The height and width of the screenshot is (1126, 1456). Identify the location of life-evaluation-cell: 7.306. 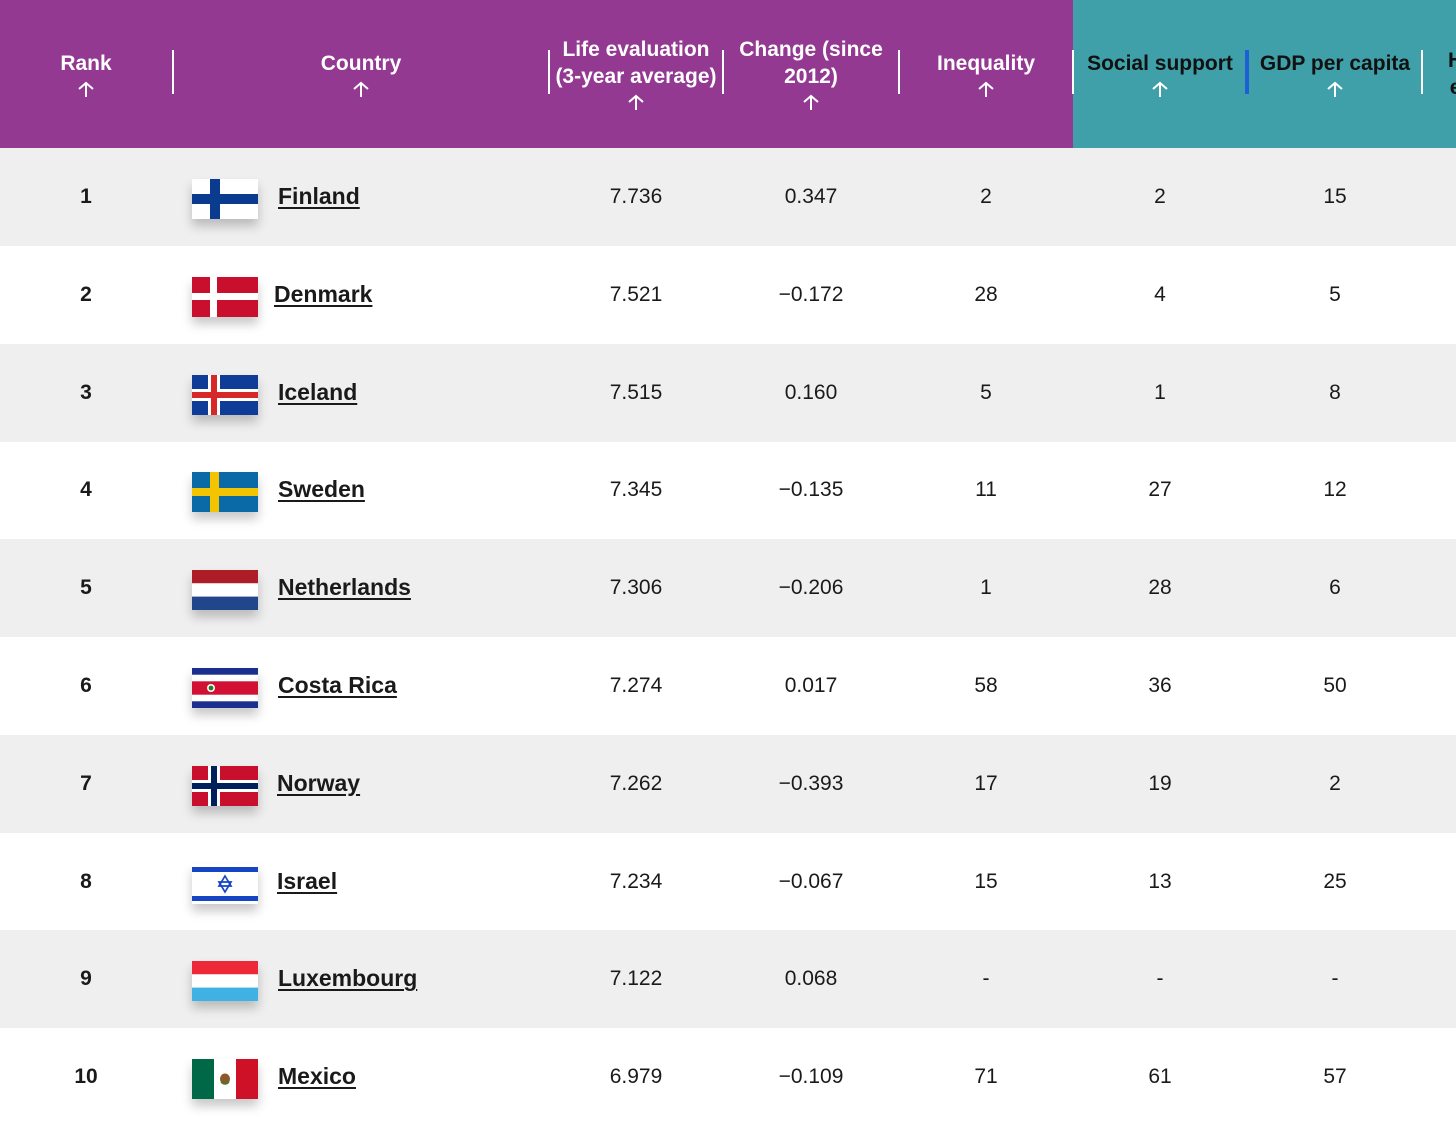
(636, 588).